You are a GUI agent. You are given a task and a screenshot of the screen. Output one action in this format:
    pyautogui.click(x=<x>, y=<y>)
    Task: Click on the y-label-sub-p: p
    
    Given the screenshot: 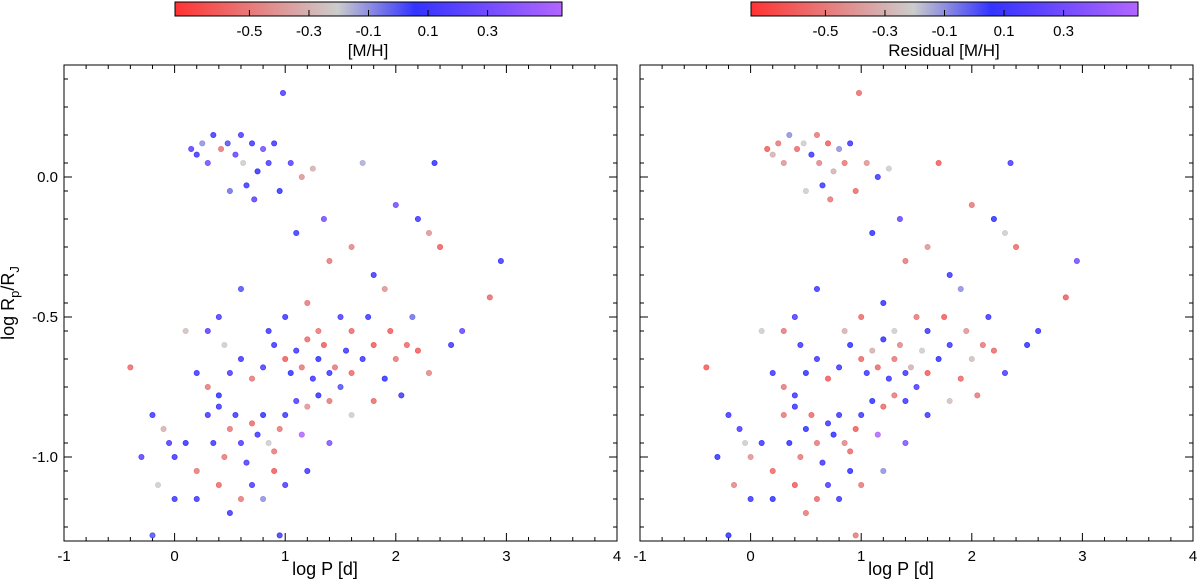 What is the action you would take?
    pyautogui.click(x=14, y=294)
    